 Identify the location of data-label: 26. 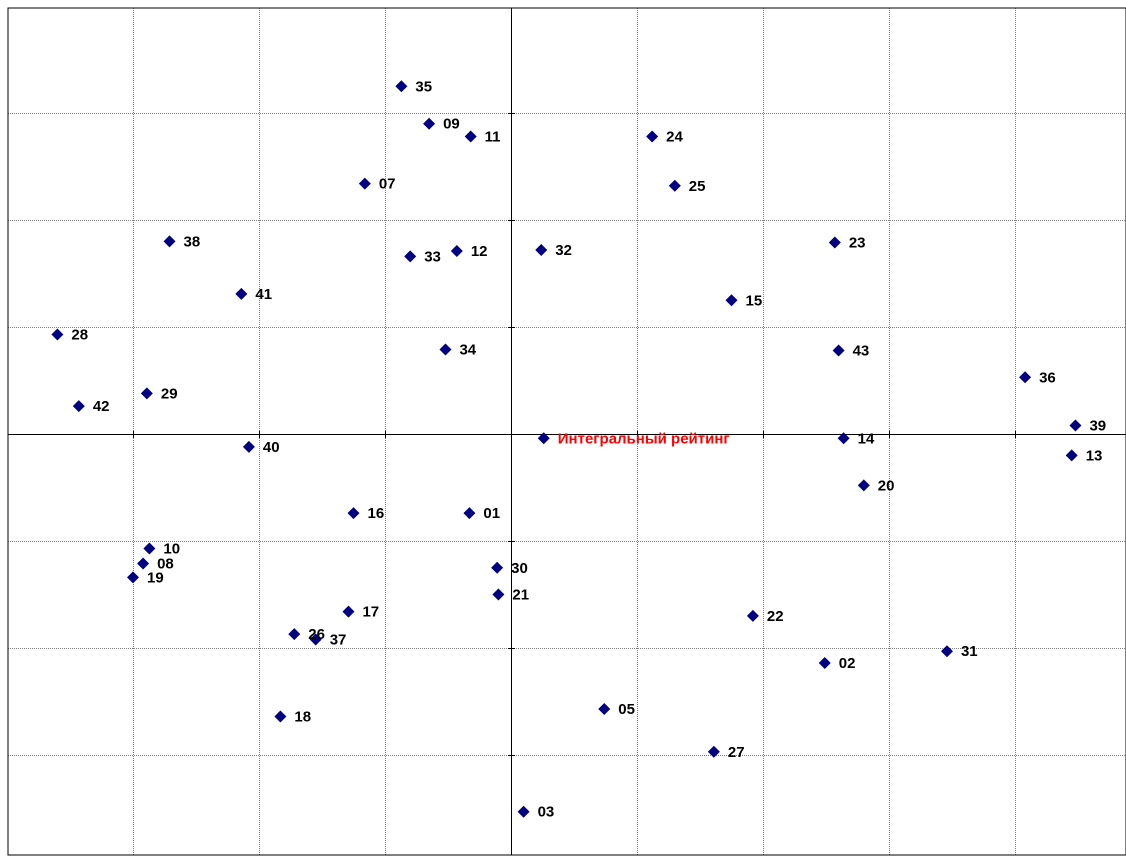
(316, 634).